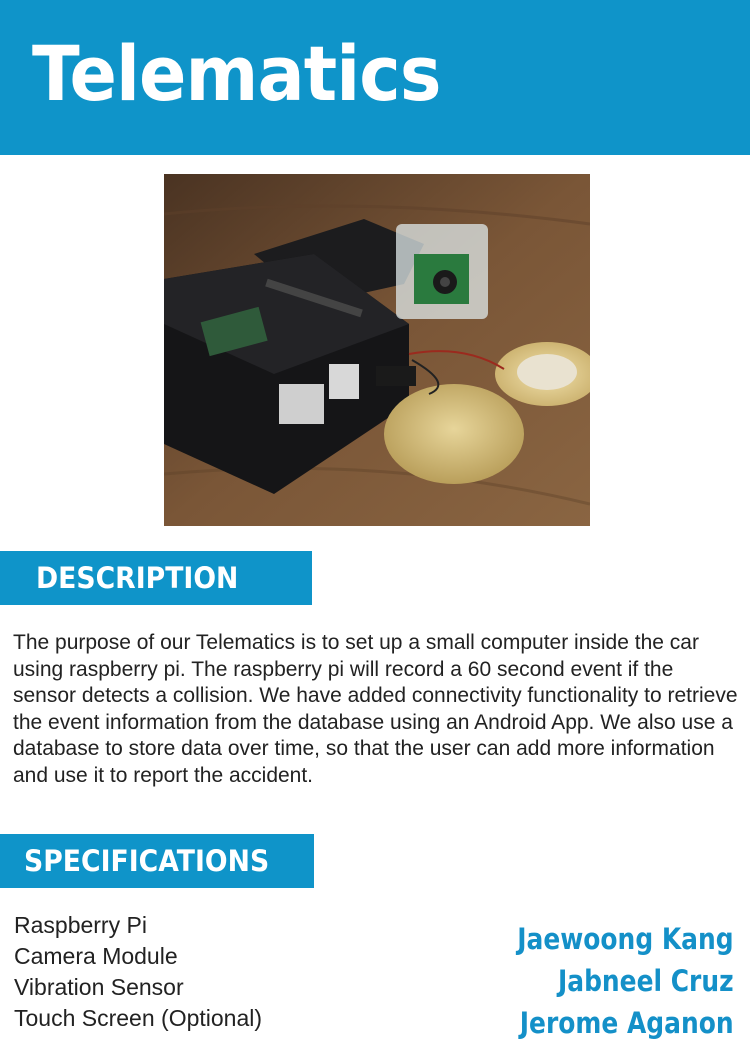 Image resolution: width=750 pixels, height=1050 pixels. I want to click on specifications-banner: SPECIFICATIONS, so click(157, 861).